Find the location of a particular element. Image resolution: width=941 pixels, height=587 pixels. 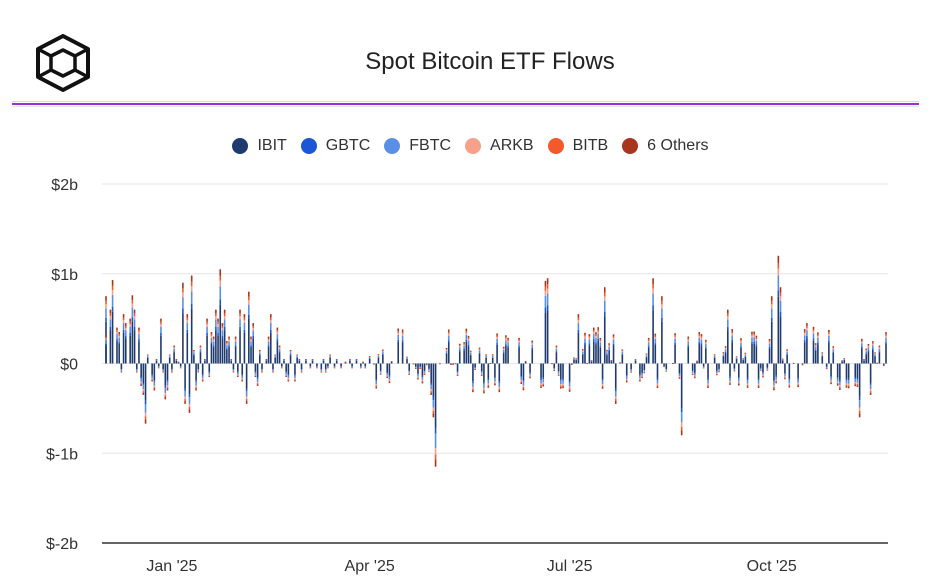

legend-item-gbtc: GBTC is located at coordinates (335, 146).